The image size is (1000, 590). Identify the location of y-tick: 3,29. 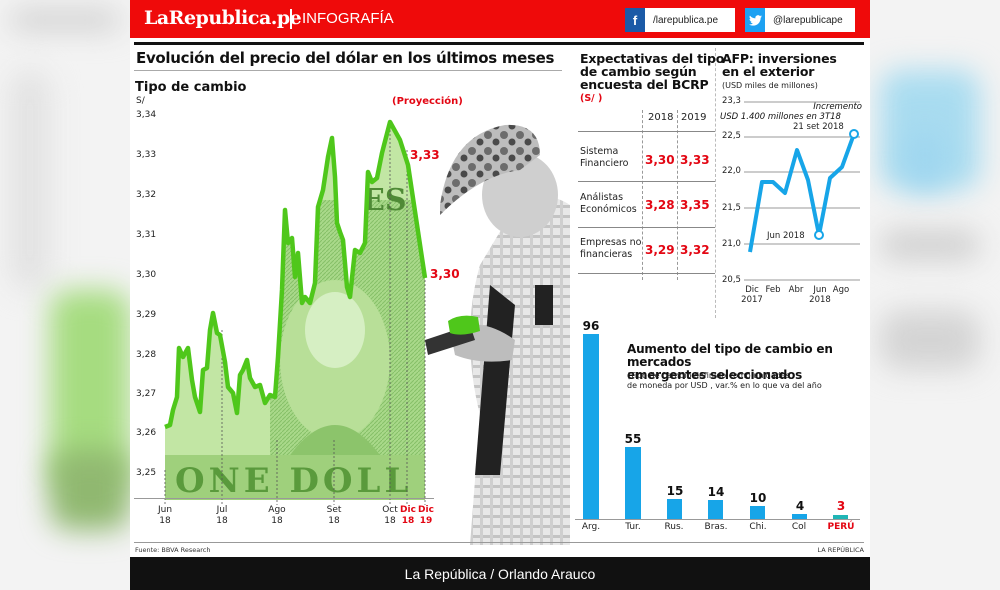
(146, 315).